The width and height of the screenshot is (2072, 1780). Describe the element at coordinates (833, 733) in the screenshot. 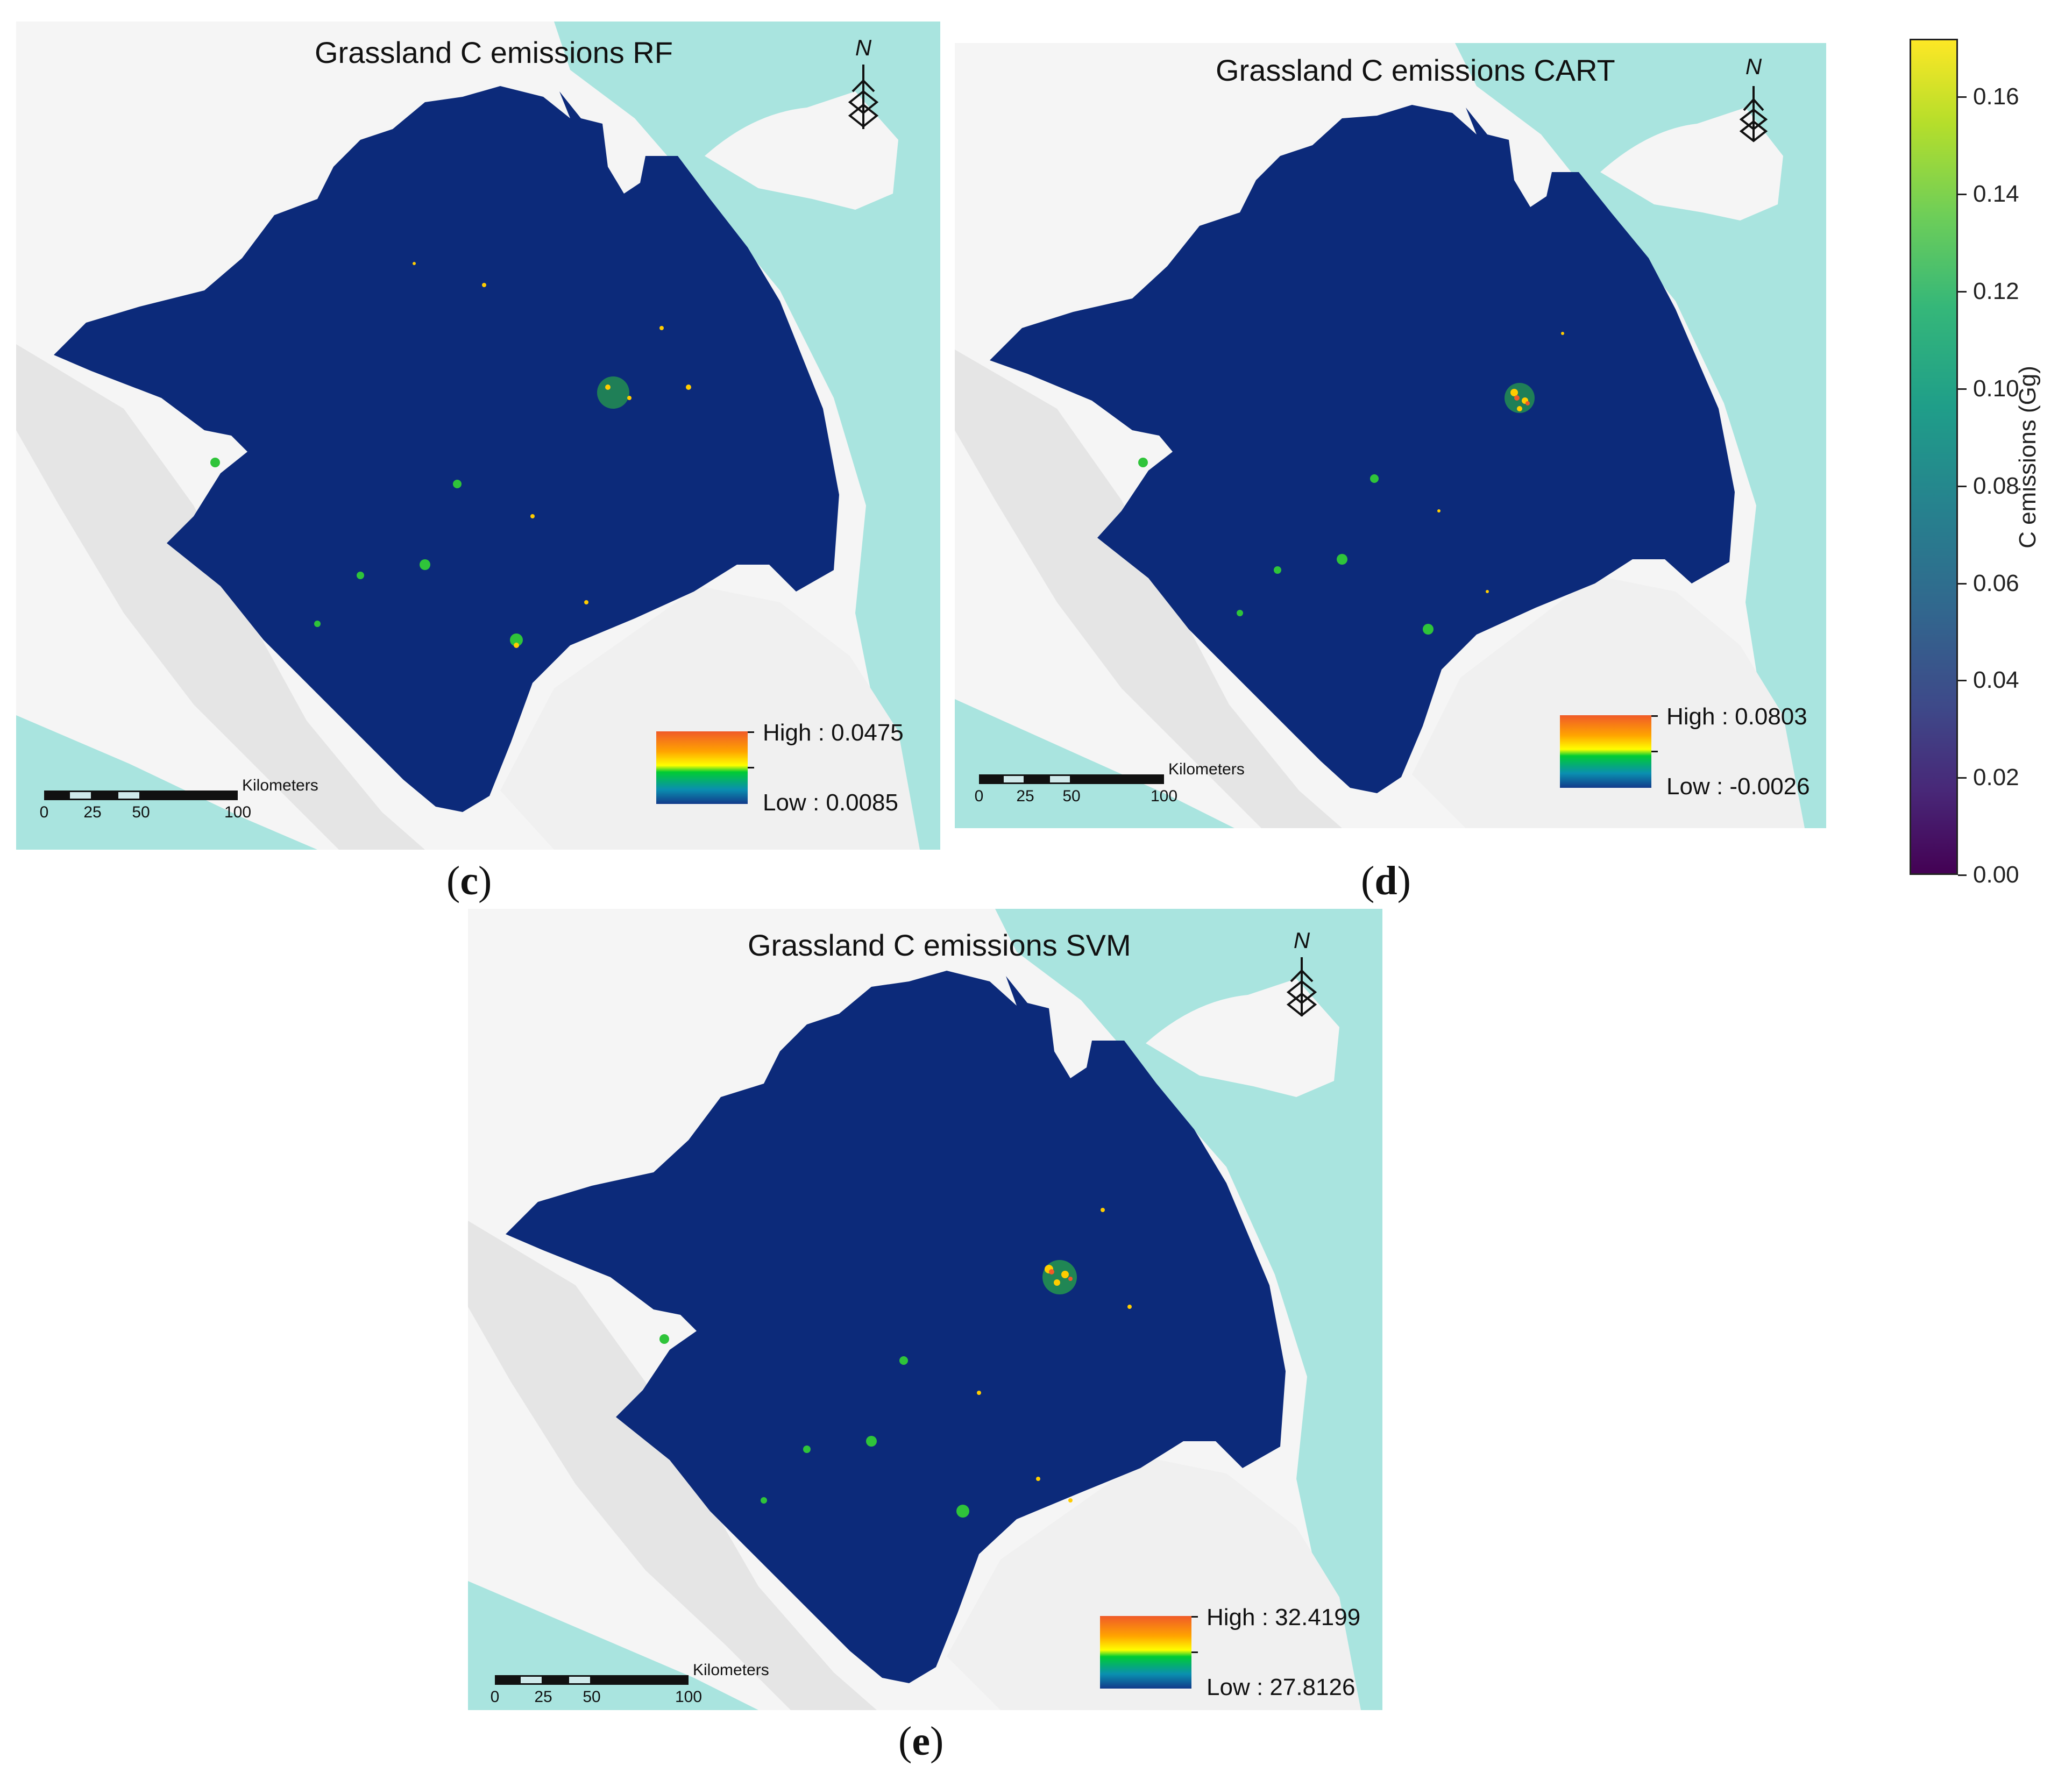

I see `legend-high: High : 0.0475` at that location.